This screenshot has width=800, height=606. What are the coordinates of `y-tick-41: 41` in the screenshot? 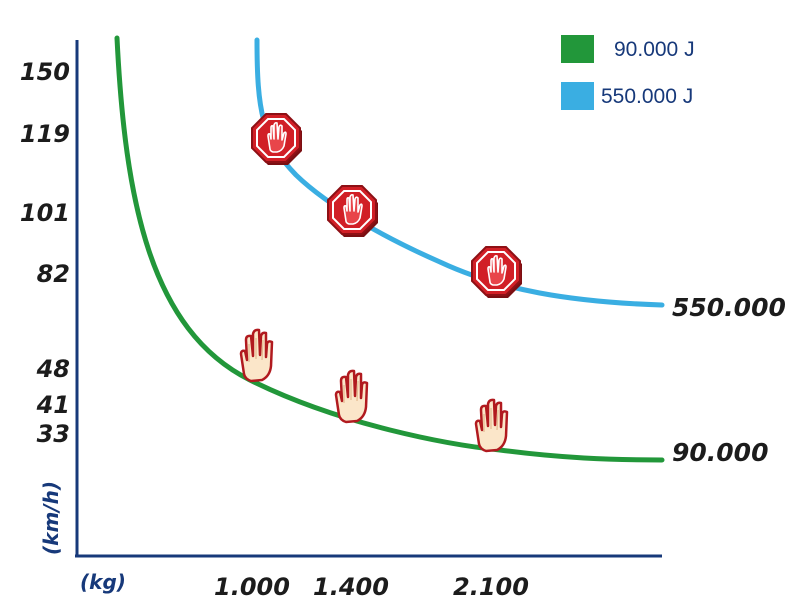 It's located at (53, 405).